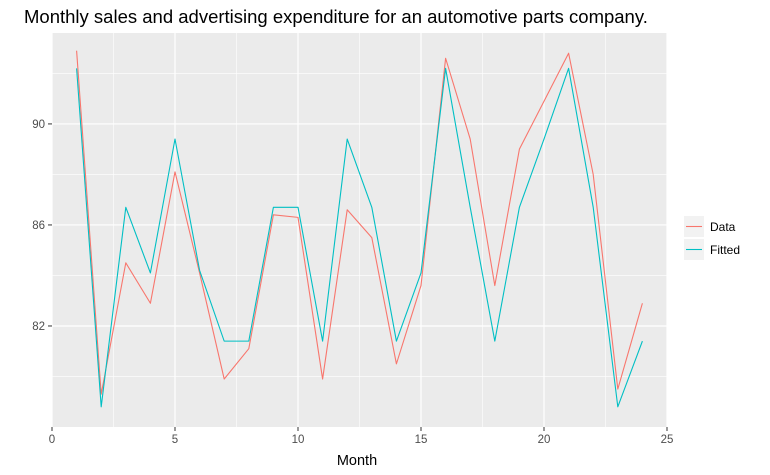 This screenshot has height=475, width=770. Describe the element at coordinates (38, 226) in the screenshot. I see `y-tick-label: 86` at that location.